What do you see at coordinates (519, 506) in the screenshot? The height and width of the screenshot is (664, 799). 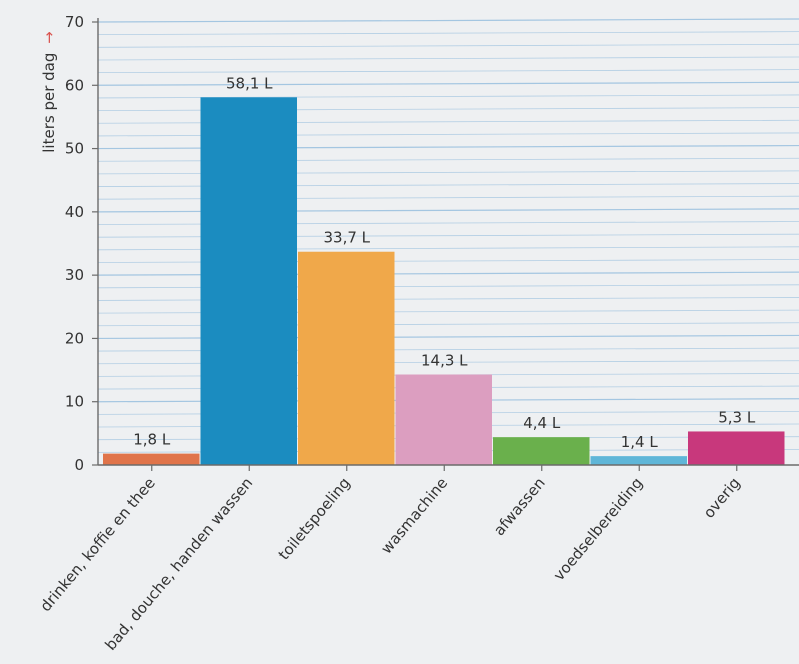 I see `x-tick-label: afwassen` at bounding box center [519, 506].